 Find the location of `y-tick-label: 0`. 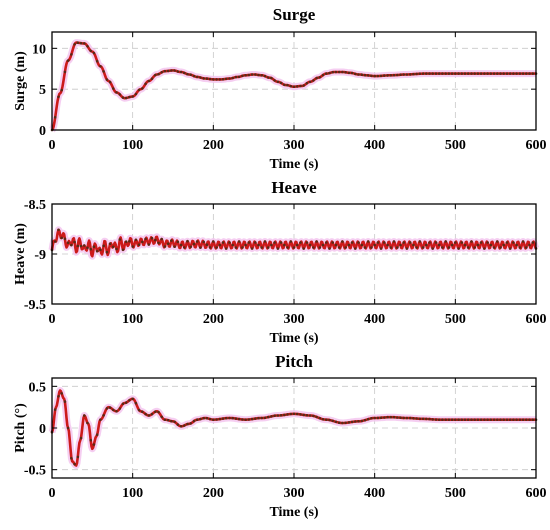

y-tick-label: 0 is located at coordinates (42, 429).